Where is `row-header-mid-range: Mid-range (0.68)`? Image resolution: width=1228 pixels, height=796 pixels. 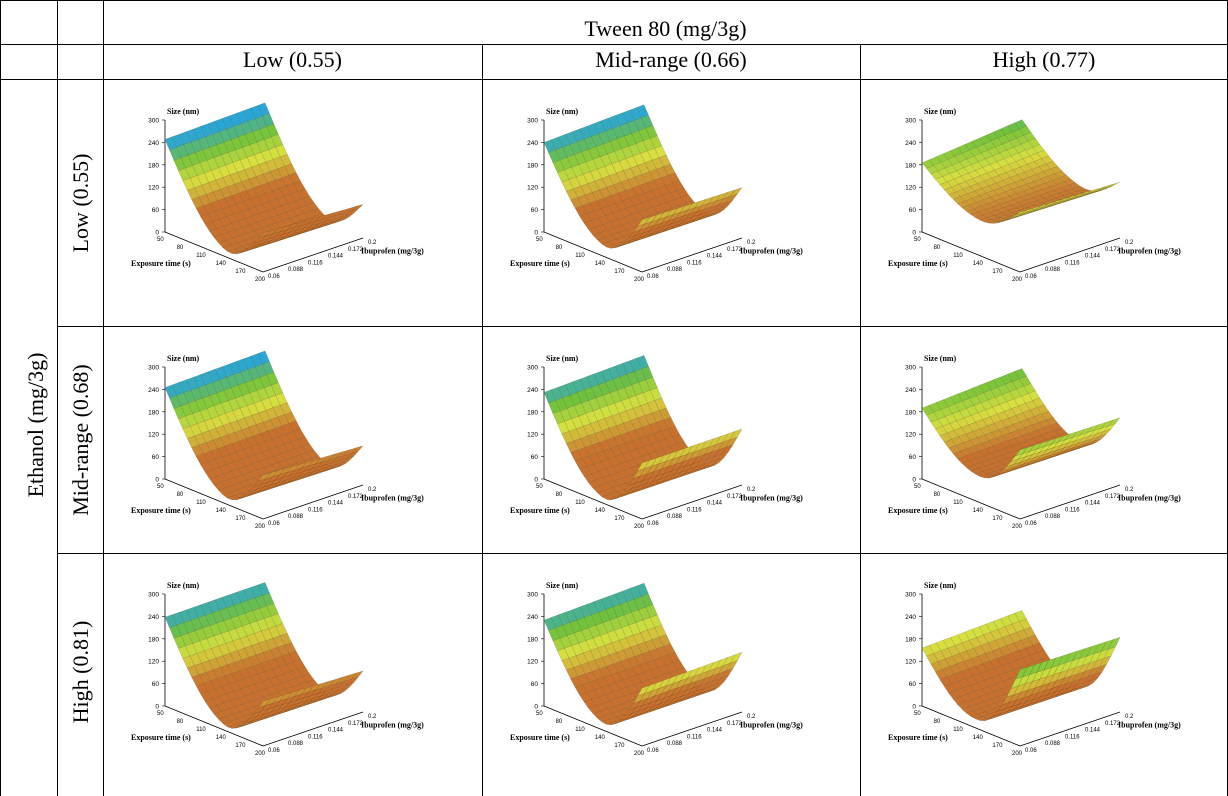 row-header-mid-range: Mid-range (0.68) is located at coordinates (80, 440).